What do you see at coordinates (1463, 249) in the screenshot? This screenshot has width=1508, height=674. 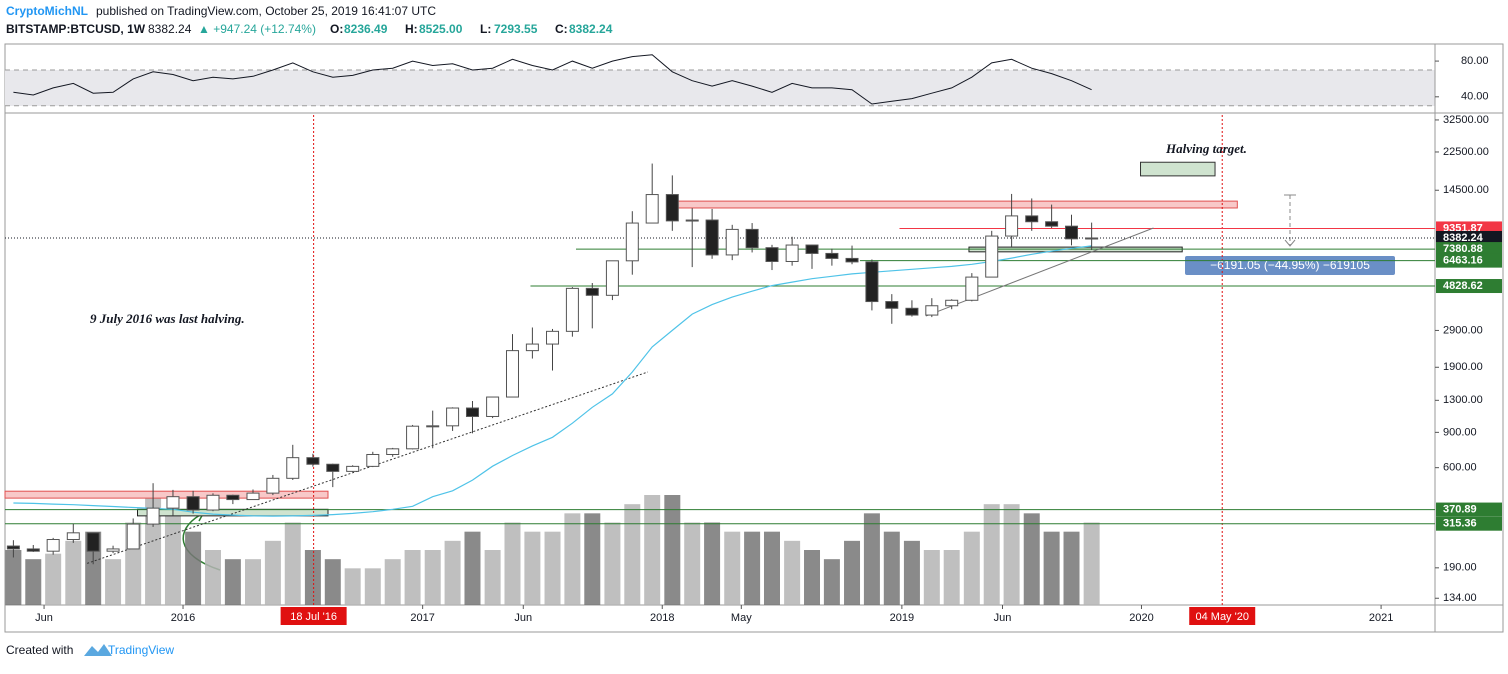 I see `price-tag-label: 7380.88` at bounding box center [1463, 249].